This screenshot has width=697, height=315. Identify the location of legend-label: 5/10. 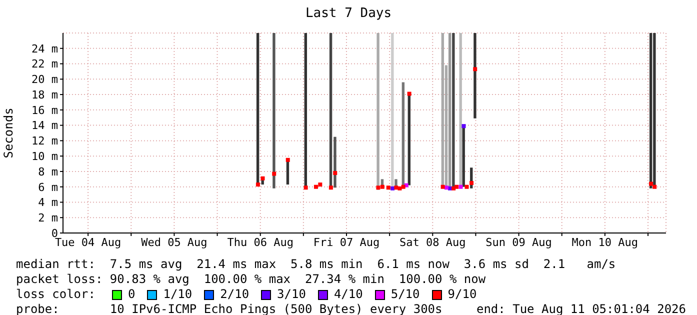
(405, 294).